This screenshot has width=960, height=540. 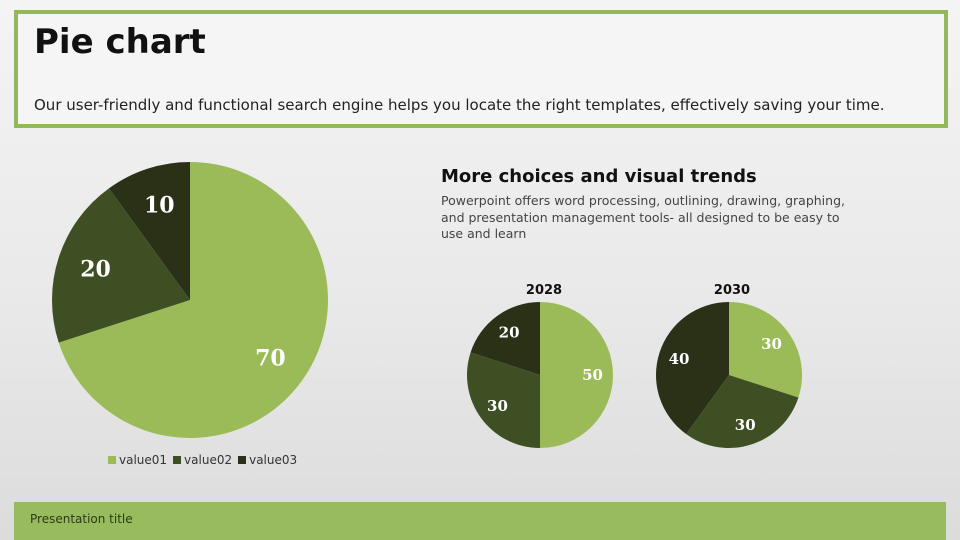 I want to click on main-pie-slice-value03, so click(x=149, y=231).